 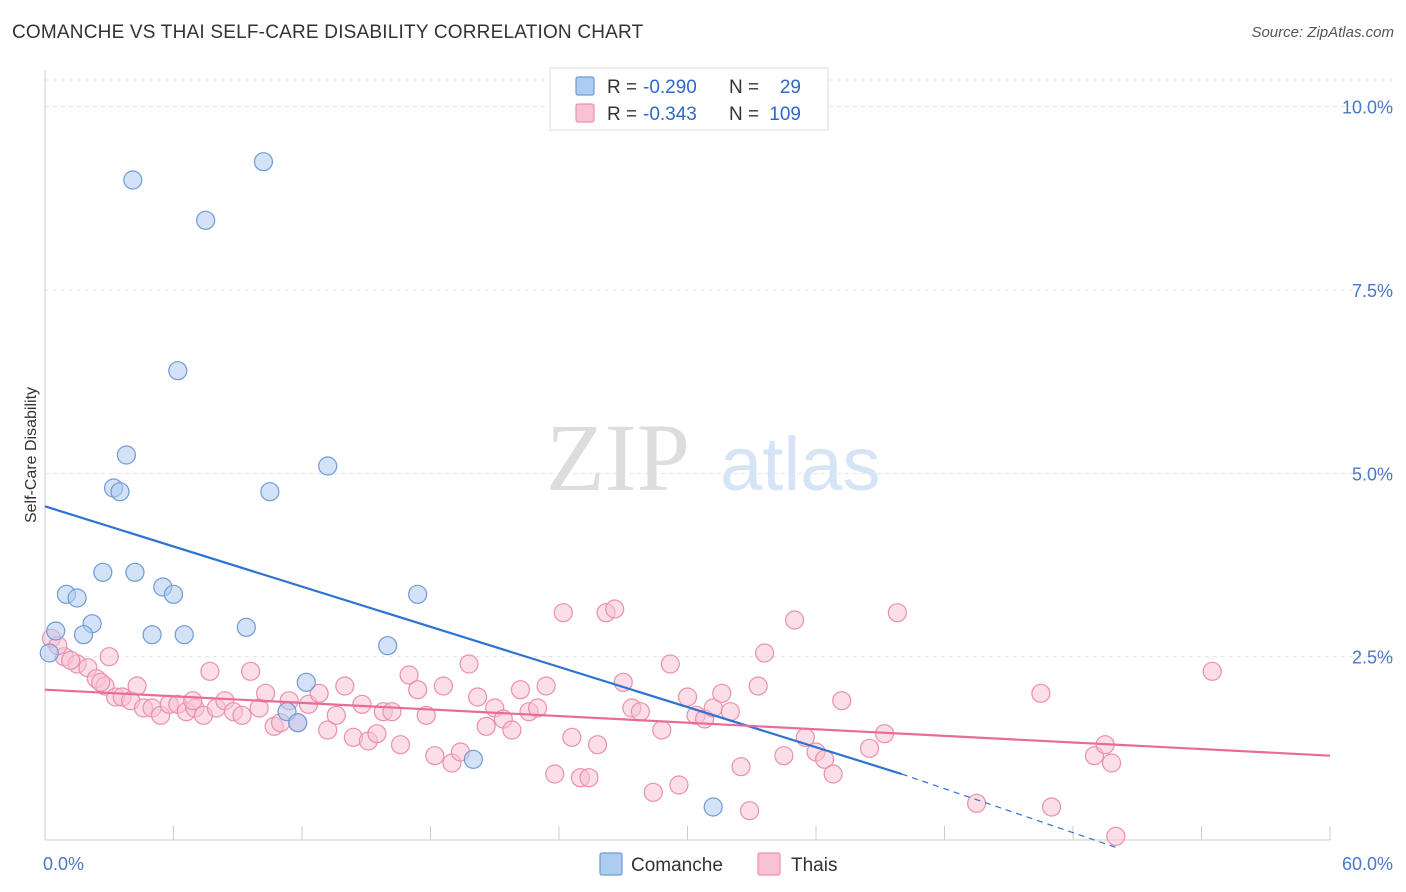 What do you see at coordinates (1367, 864) in the screenshot?
I see `x-tick-label-max: 60.0%` at bounding box center [1367, 864].